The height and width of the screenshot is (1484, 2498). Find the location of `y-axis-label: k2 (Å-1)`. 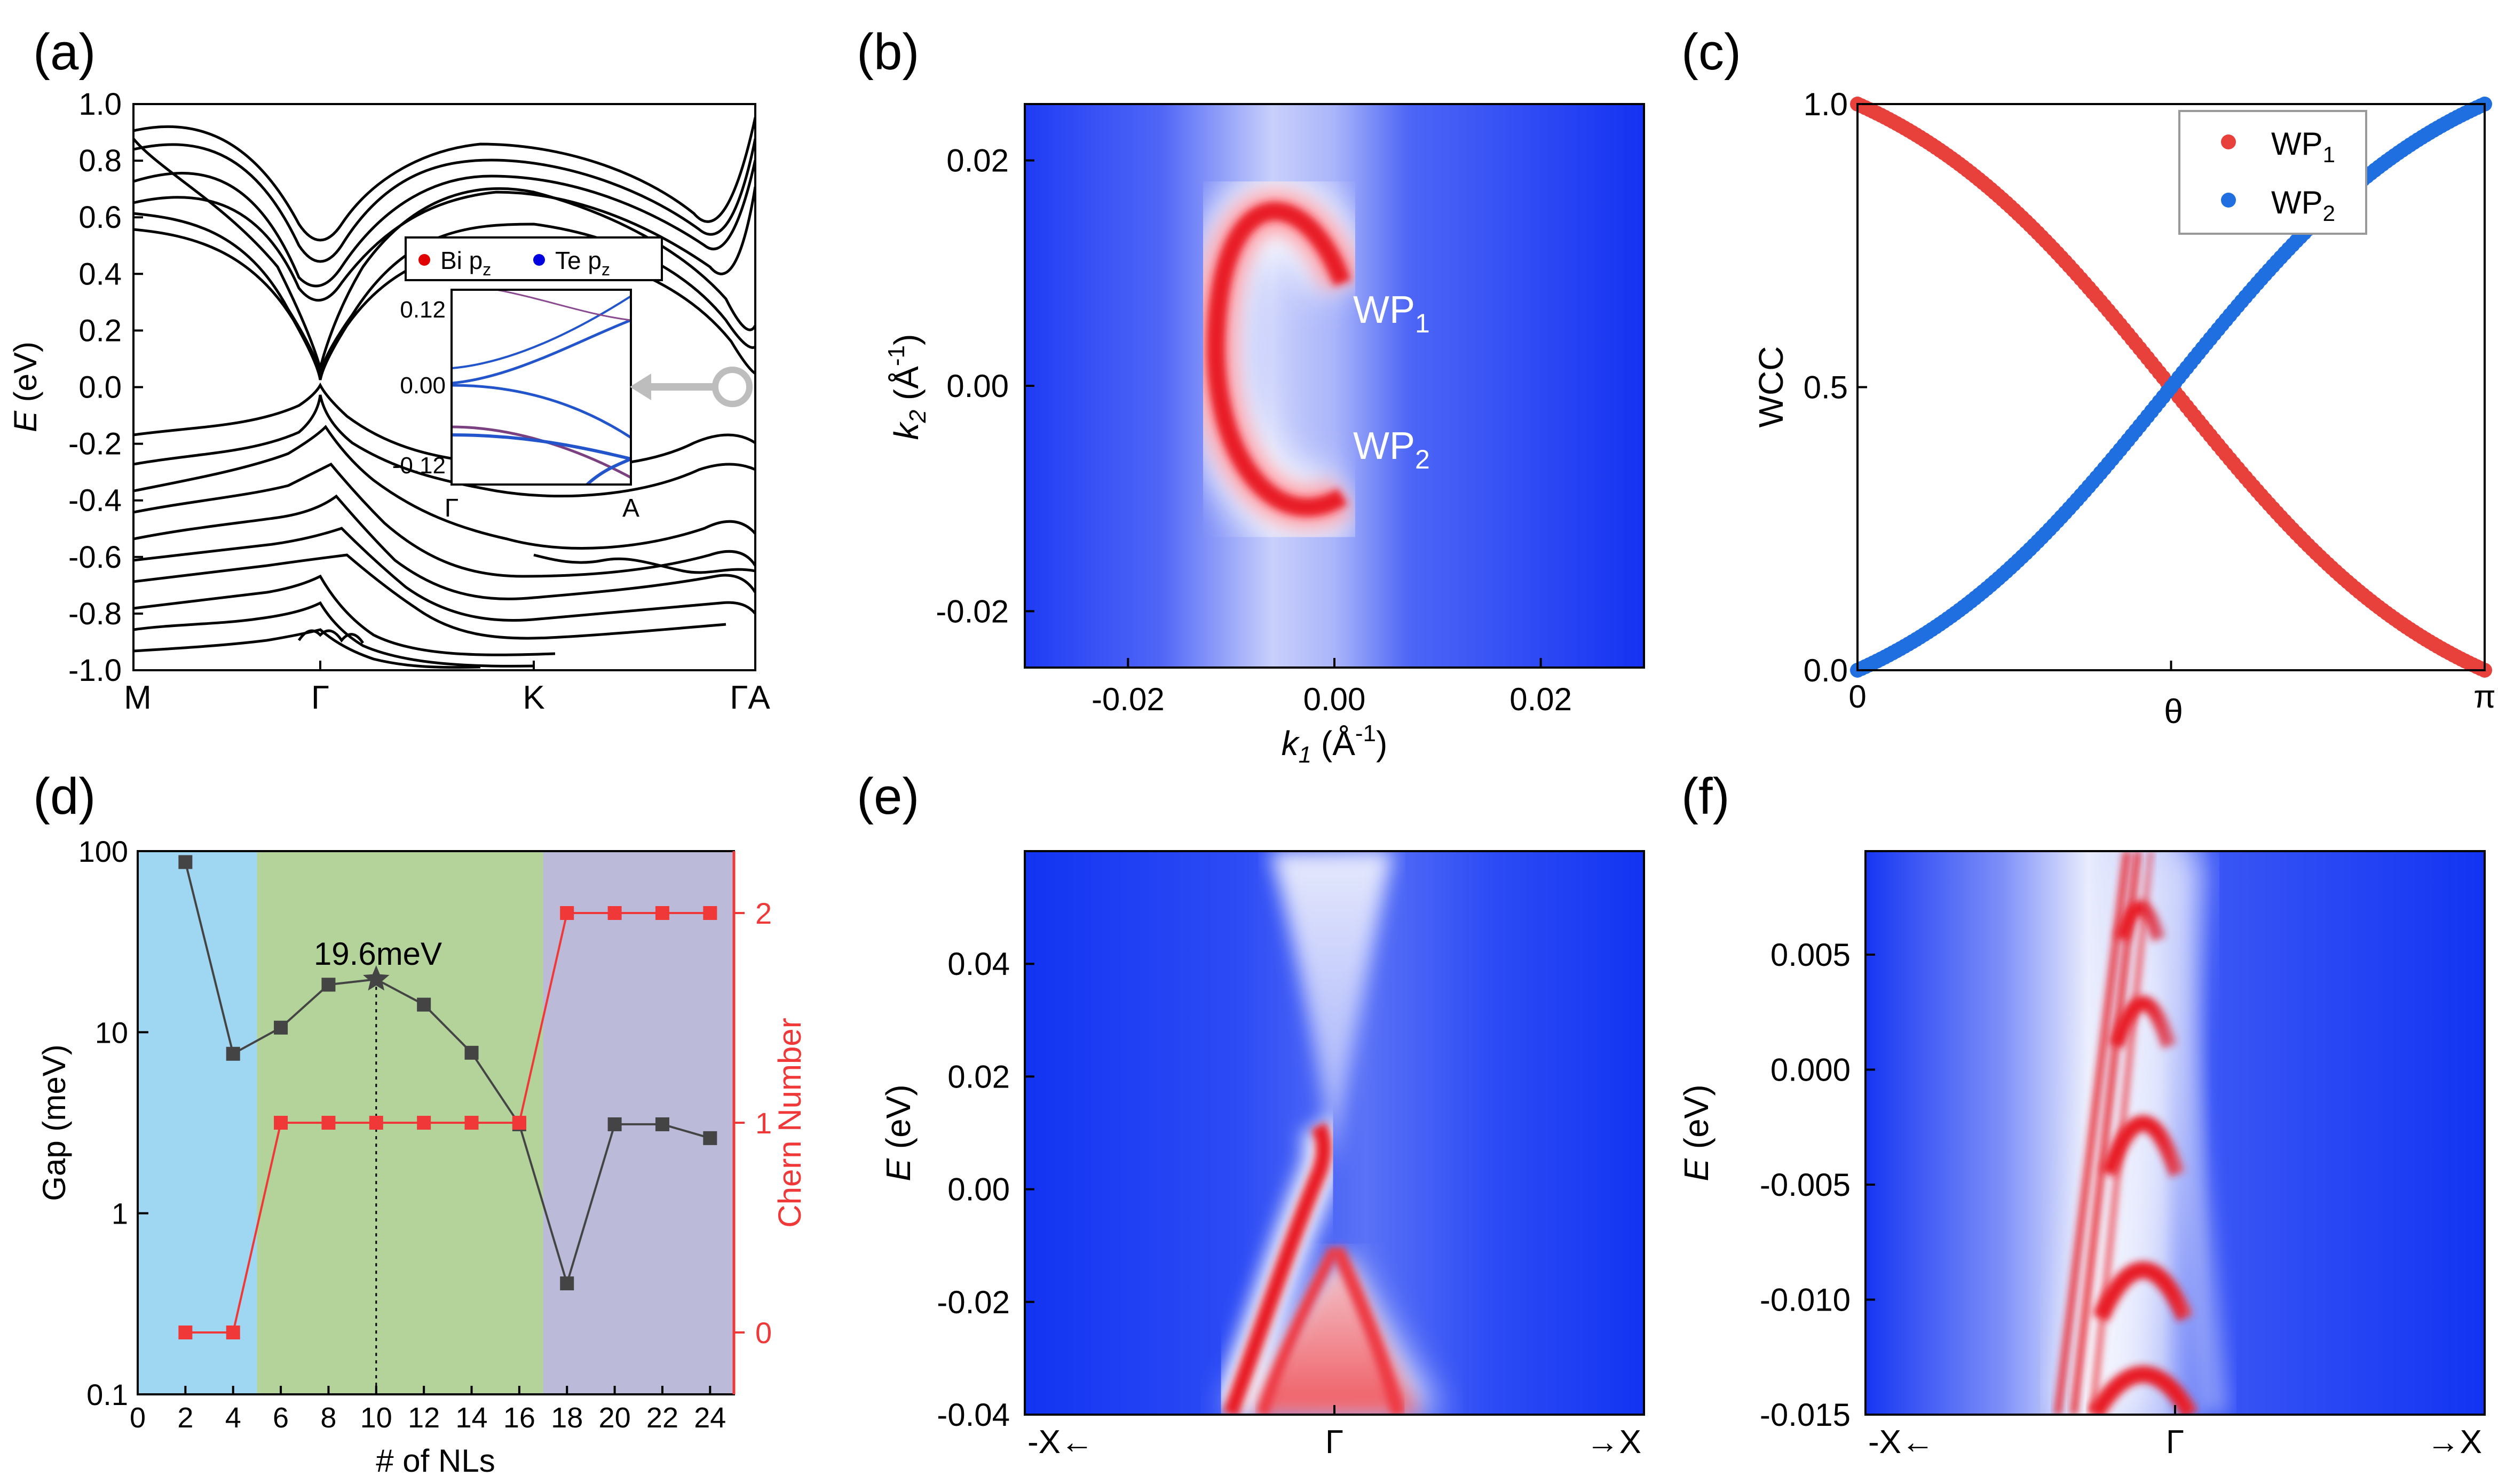

y-axis-label: k2 (Å-1) is located at coordinates (907, 387).